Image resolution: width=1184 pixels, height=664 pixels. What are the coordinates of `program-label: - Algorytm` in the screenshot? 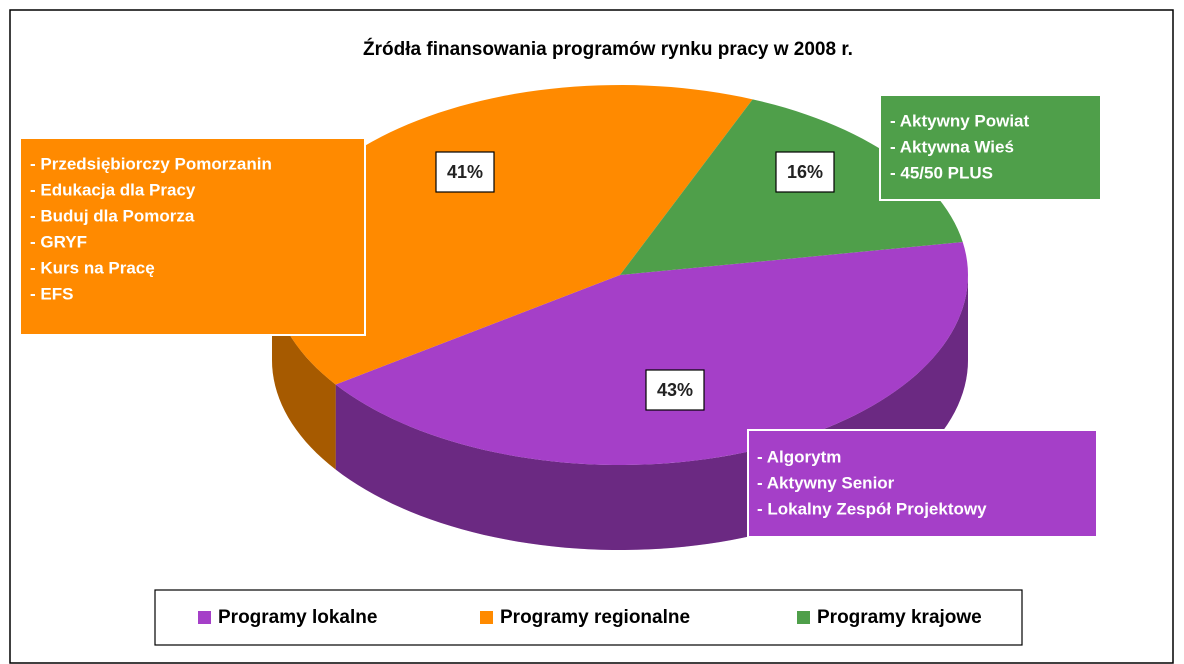 It's located at (799, 456).